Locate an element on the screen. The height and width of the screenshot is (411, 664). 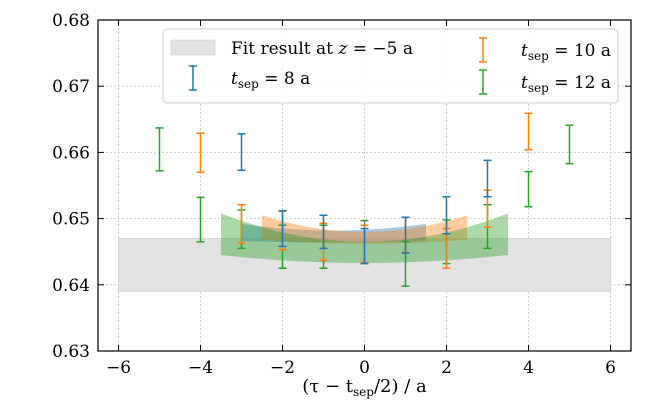
x-axis-label: (τ − tsep/2) / a is located at coordinates (364, 387).